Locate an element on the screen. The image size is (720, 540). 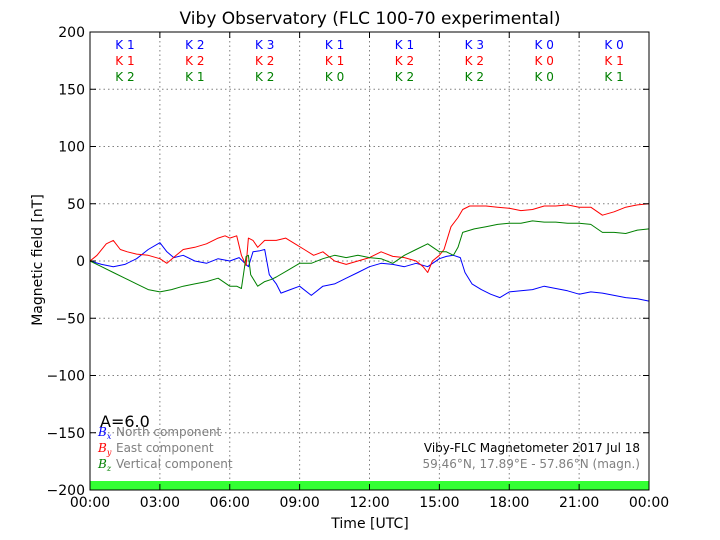
legend-symbol-subscript: y is located at coordinates (109, 452).